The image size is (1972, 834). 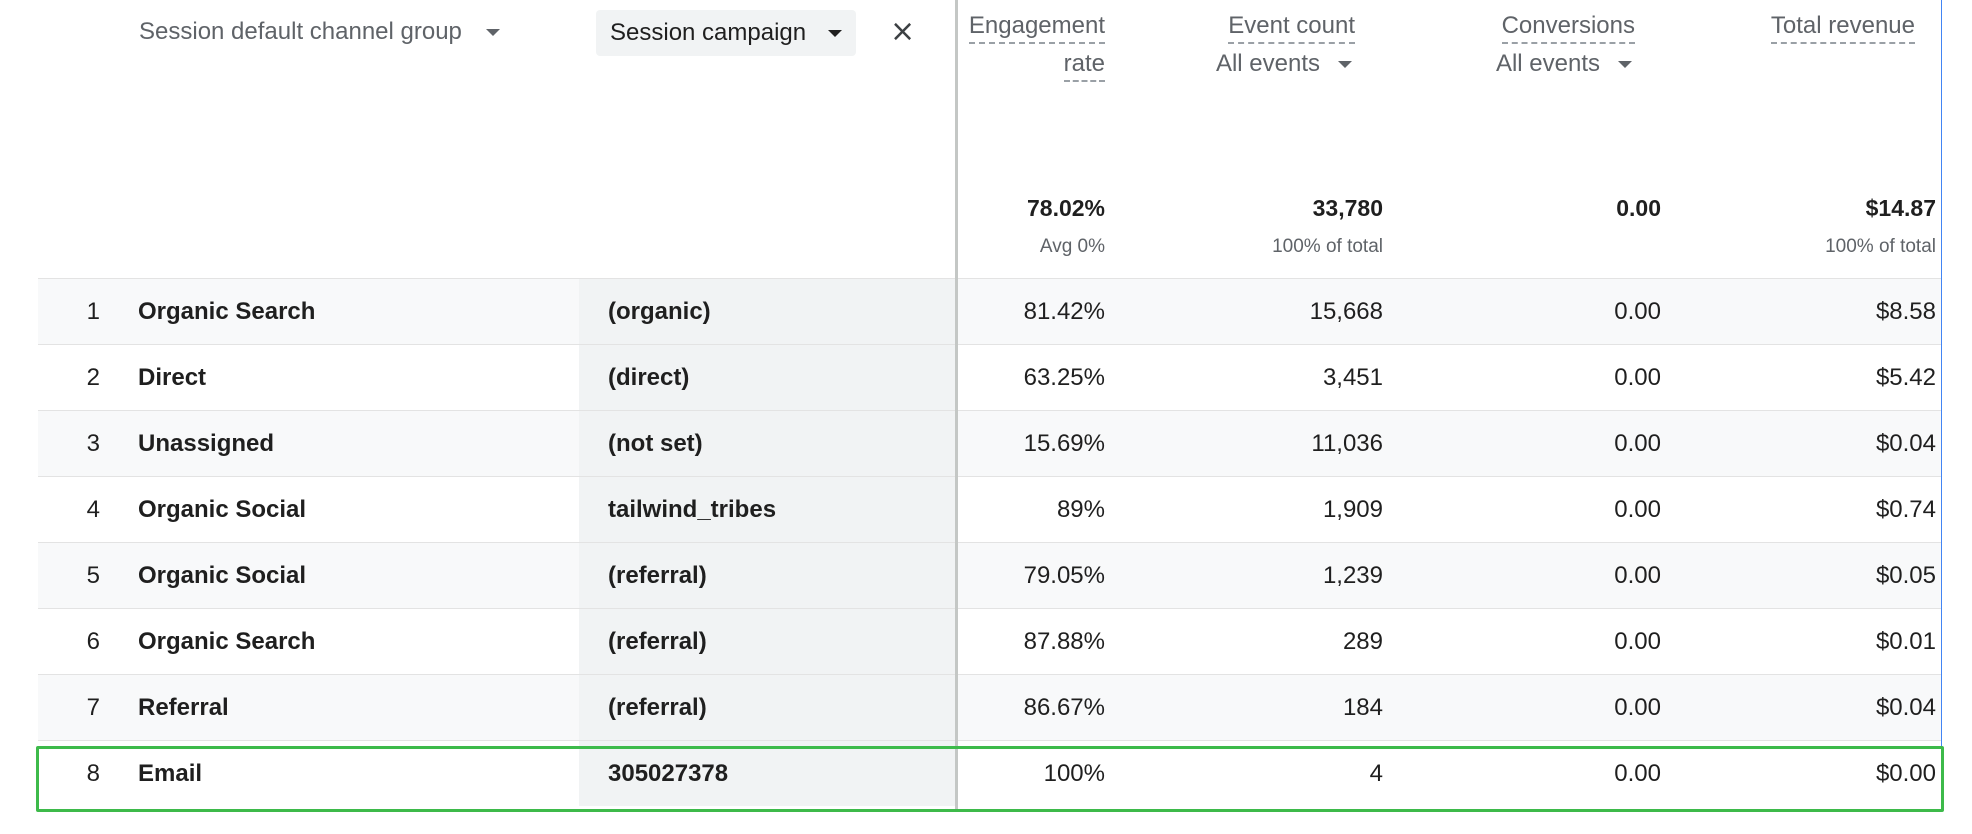 What do you see at coordinates (170, 773) in the screenshot?
I see `channel-group-cell: Email` at bounding box center [170, 773].